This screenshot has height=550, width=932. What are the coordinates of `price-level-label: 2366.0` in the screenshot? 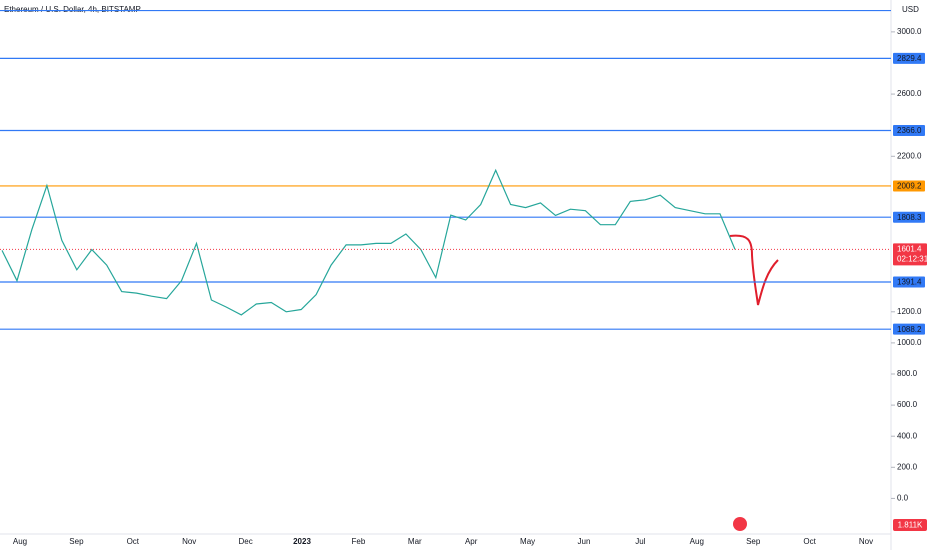 It's located at (909, 130).